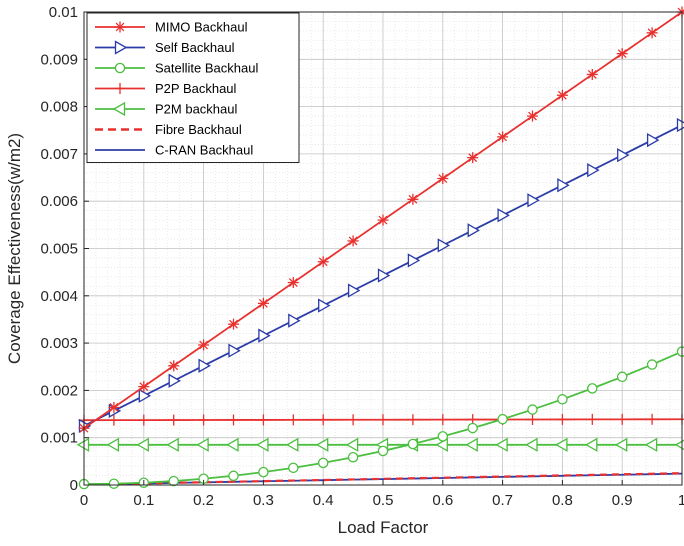 The height and width of the screenshot is (546, 684). I want to click on y-tick-label: 0.005, so click(59, 249).